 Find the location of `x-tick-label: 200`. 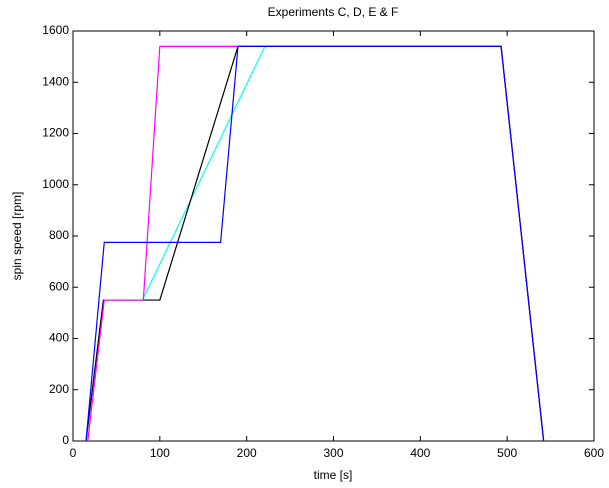

x-tick-label: 200 is located at coordinates (247, 453).